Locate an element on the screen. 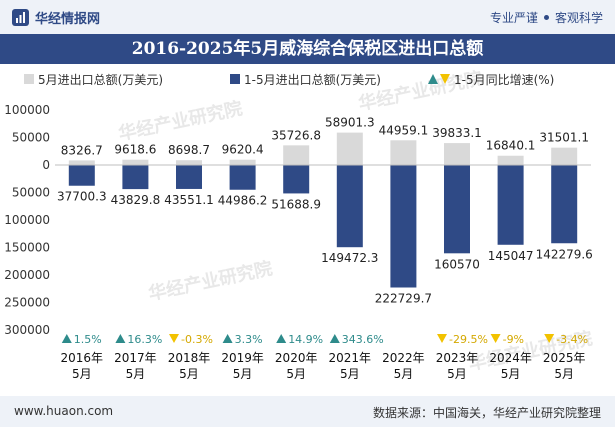 Image resolution: width=615 pixels, height=427 pixels. growth-label: -0.3% is located at coordinates (197, 339).